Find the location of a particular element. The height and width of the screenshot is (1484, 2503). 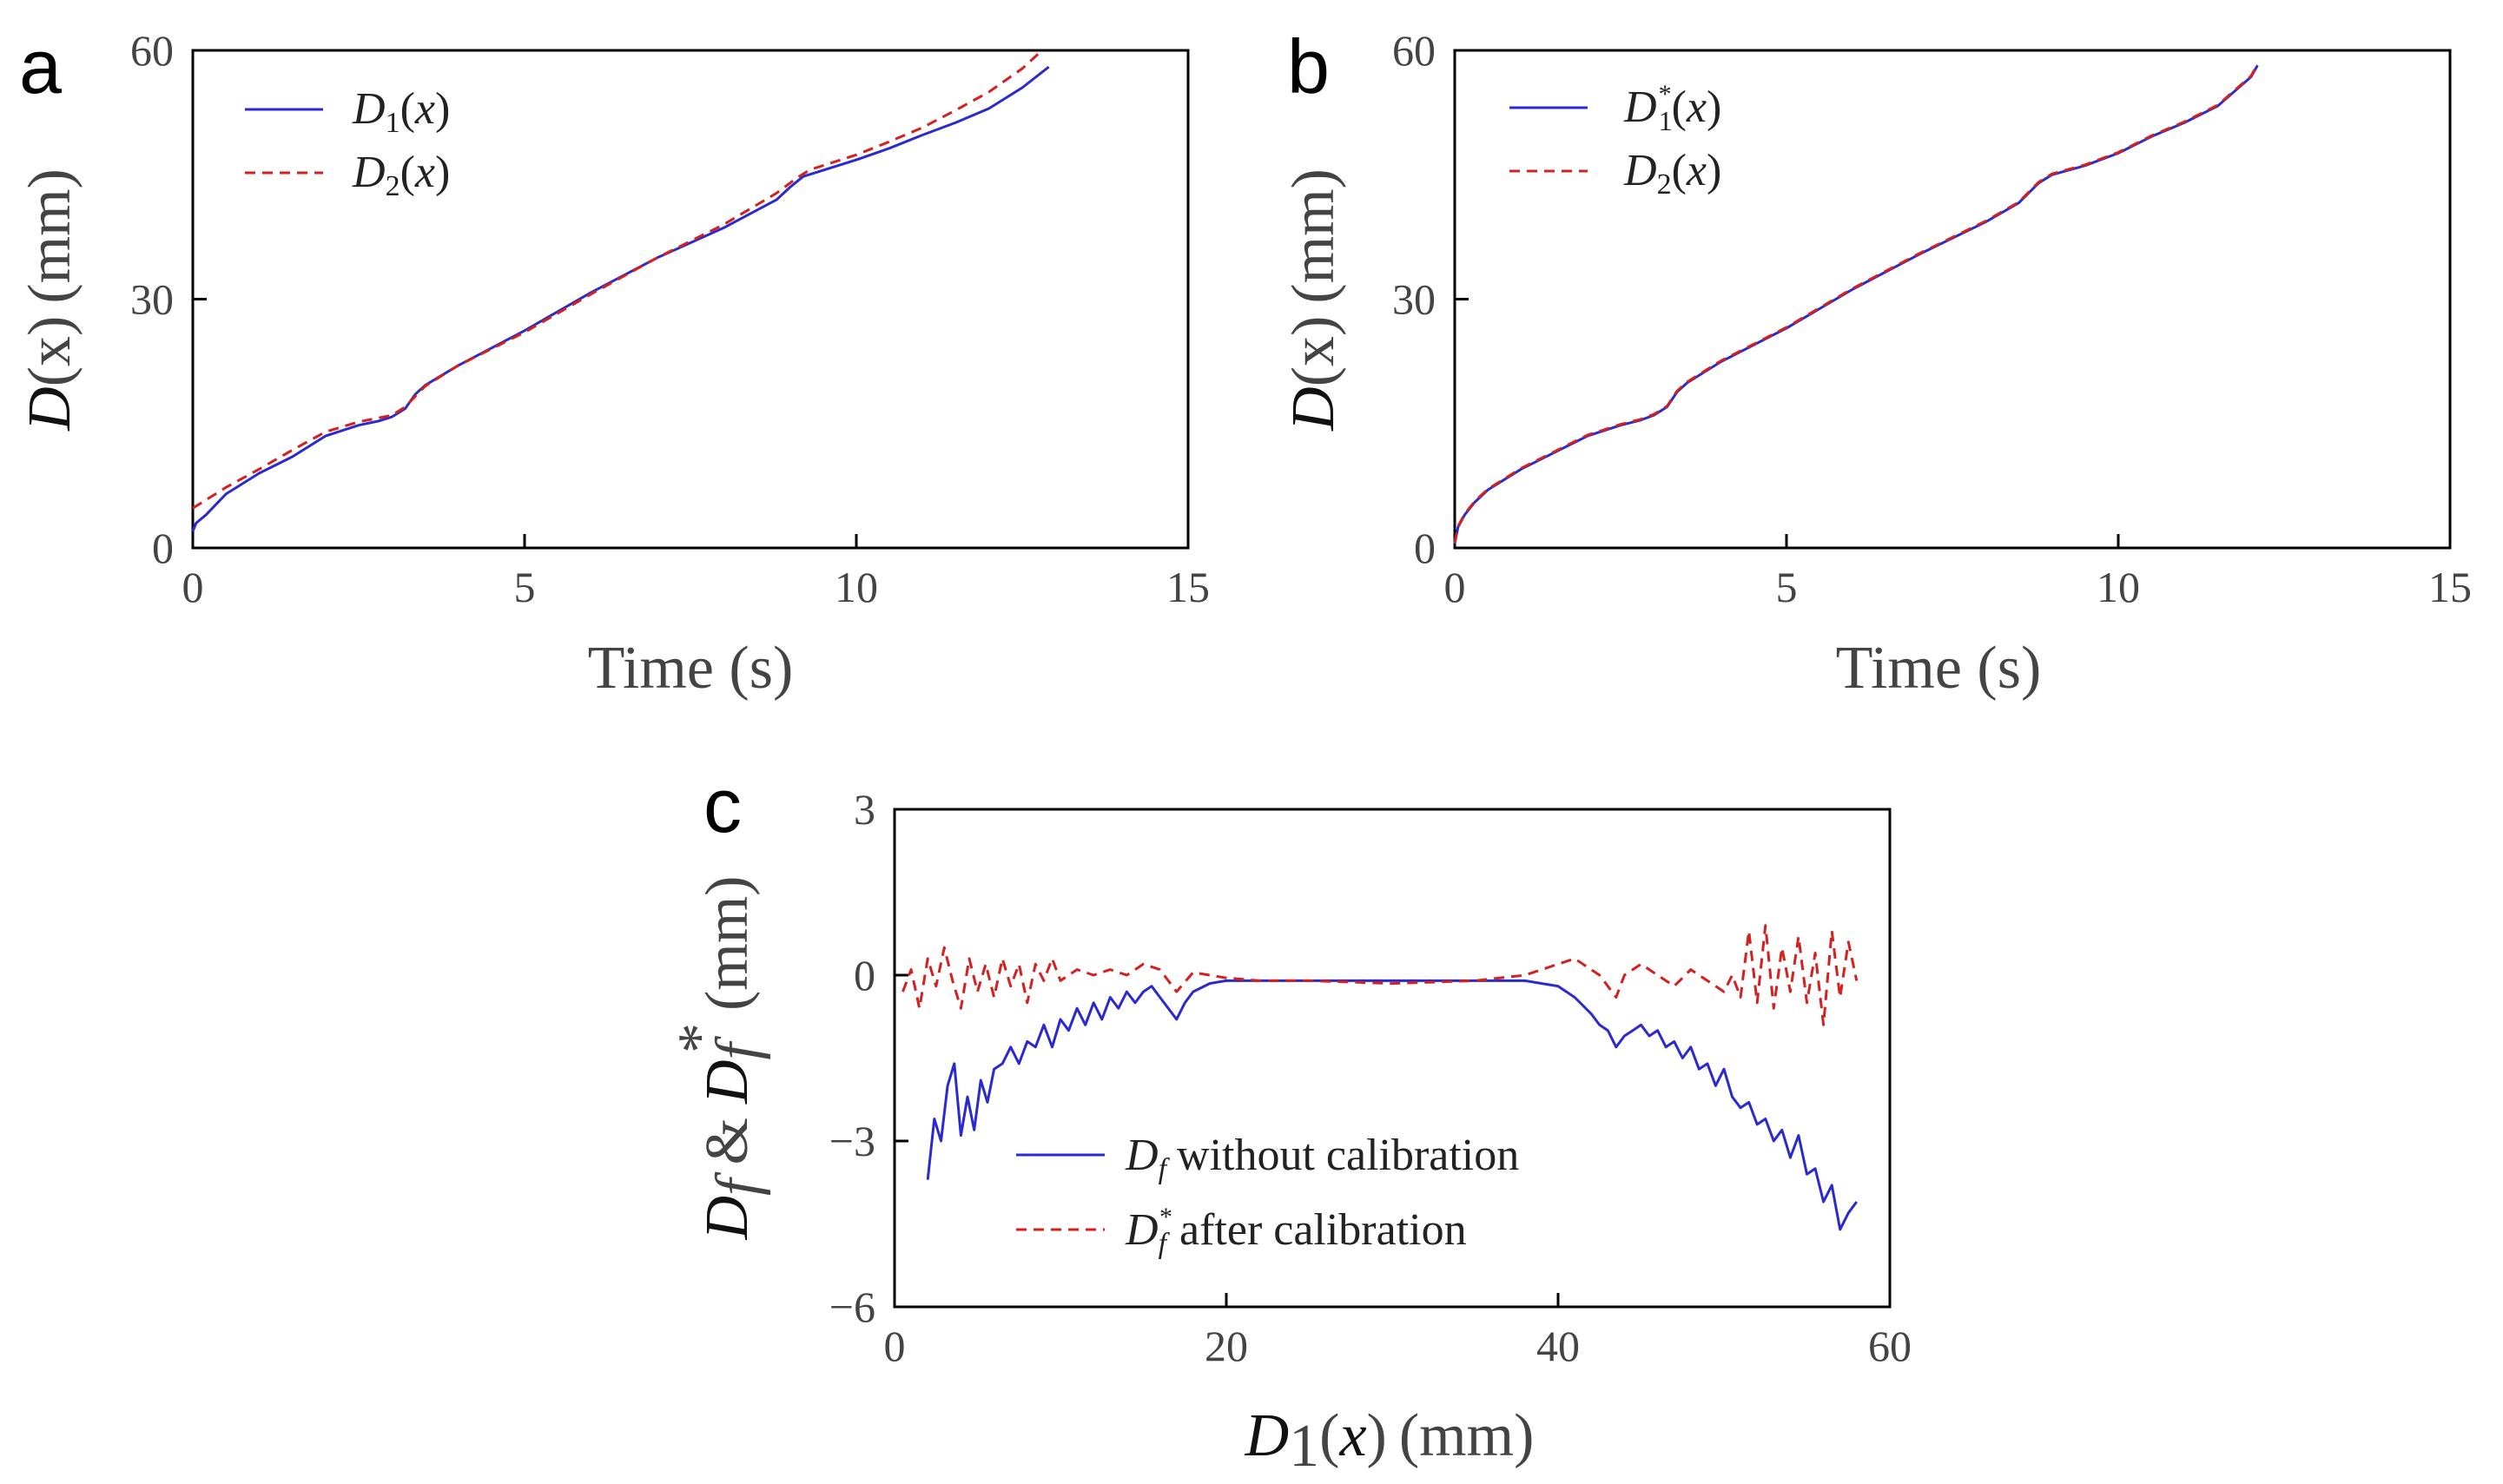

x-tick-label: 20 is located at coordinates (1226, 1346).